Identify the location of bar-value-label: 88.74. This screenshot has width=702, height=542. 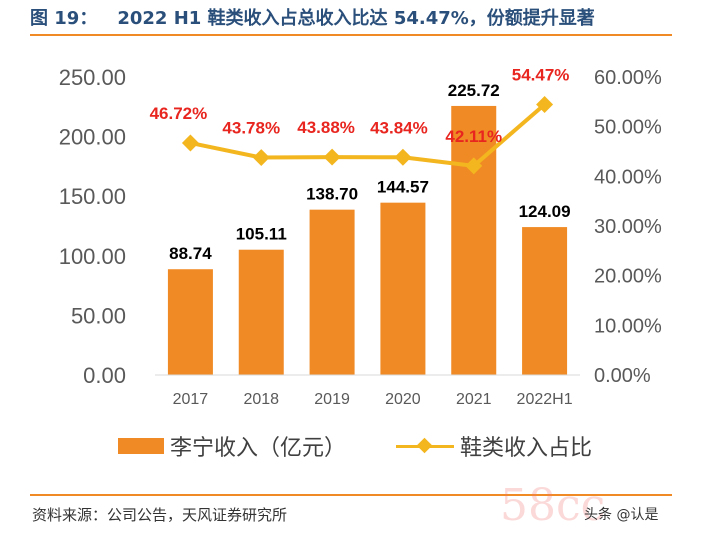
(190, 253).